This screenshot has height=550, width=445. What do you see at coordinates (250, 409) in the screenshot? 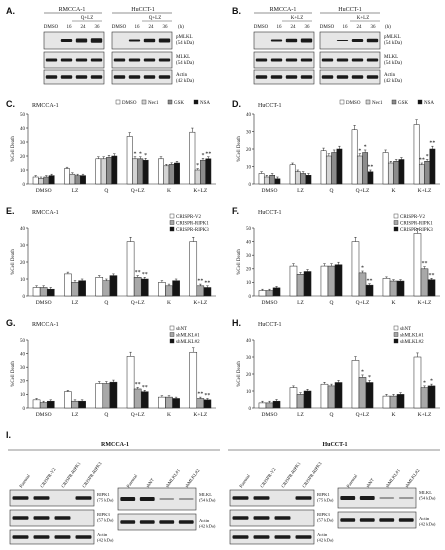
I see `y-tick-label: 0` at bounding box center [250, 409].